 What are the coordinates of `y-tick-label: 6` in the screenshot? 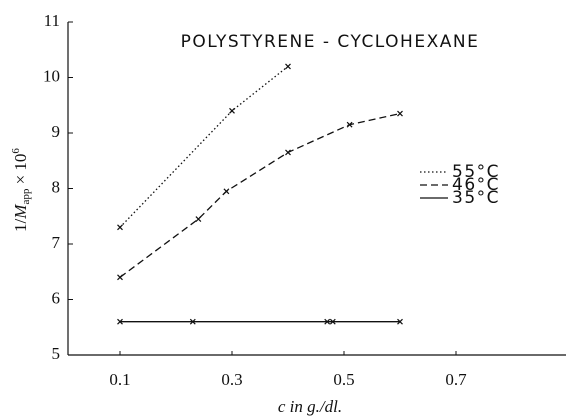 It's located at (56, 297).